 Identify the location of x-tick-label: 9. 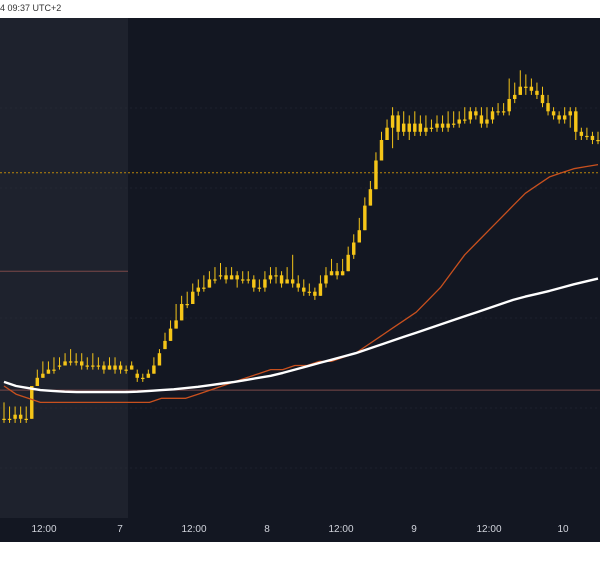
(414, 529).